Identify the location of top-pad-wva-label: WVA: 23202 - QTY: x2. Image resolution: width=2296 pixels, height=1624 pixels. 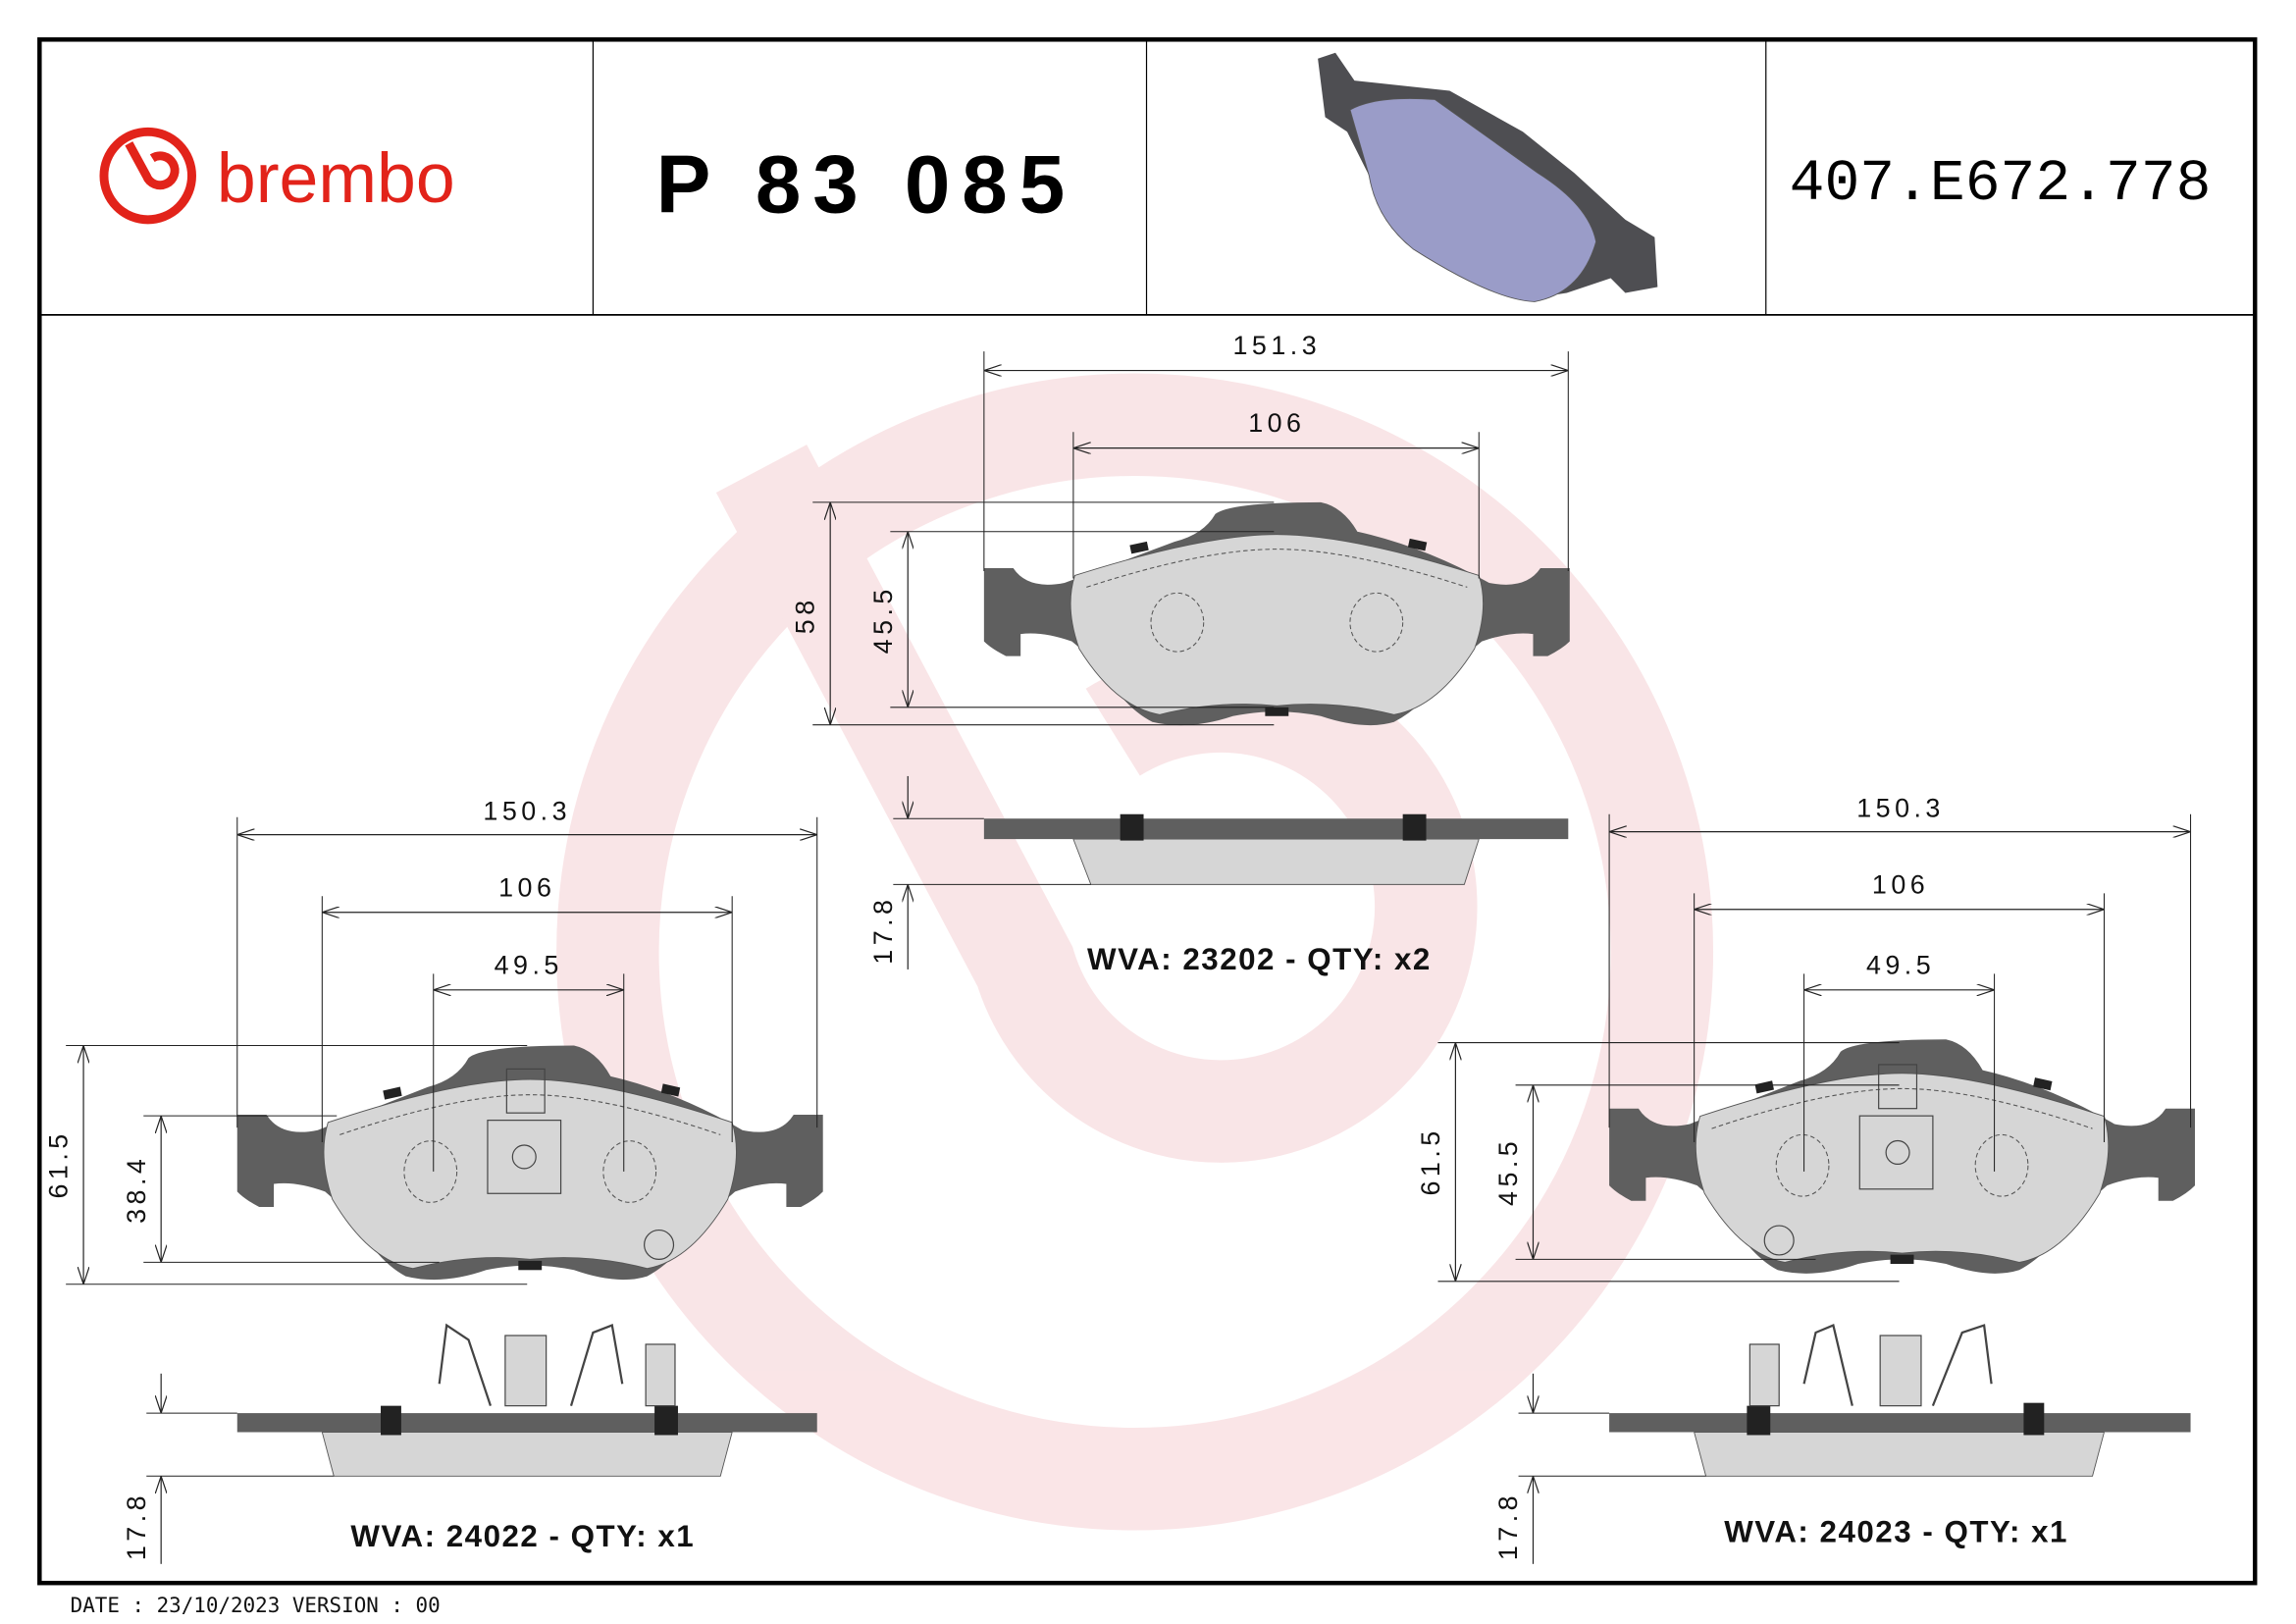
(1259, 959).